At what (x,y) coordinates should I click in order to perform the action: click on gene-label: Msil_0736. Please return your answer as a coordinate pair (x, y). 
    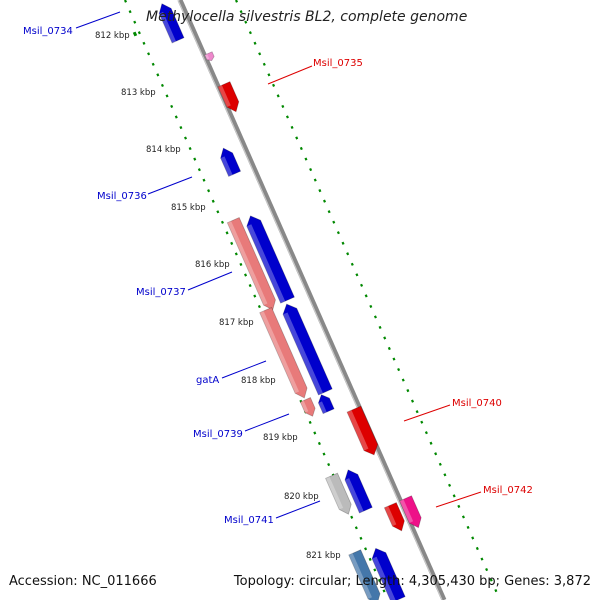
    Looking at the image, I should click on (122, 196).